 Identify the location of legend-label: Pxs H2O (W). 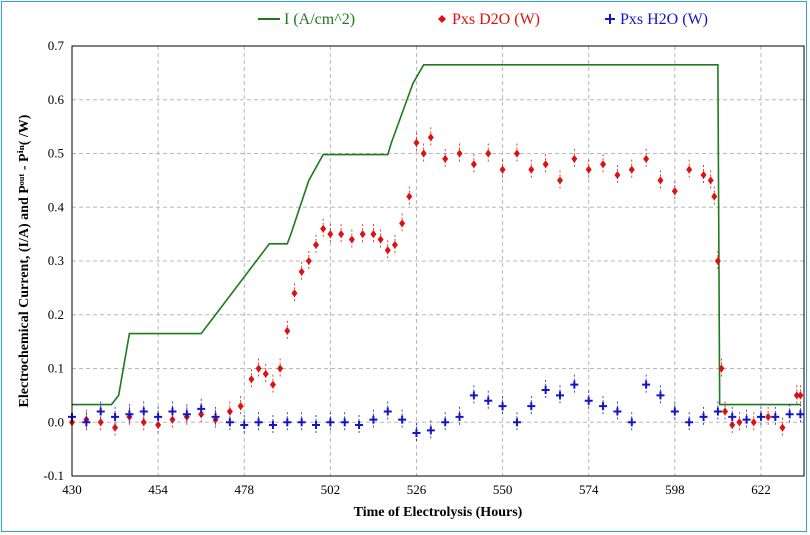
(664, 19).